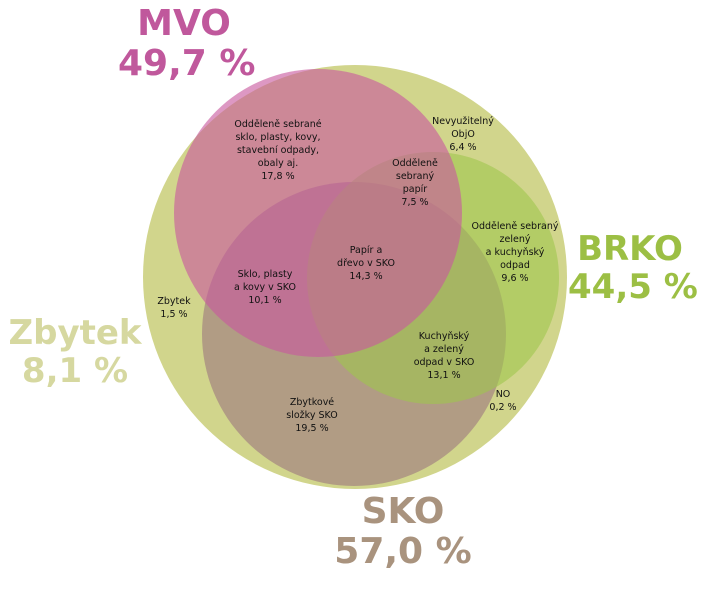 This screenshot has height=592, width=702. I want to click on region-line: Kuchyňský, so click(444, 336).